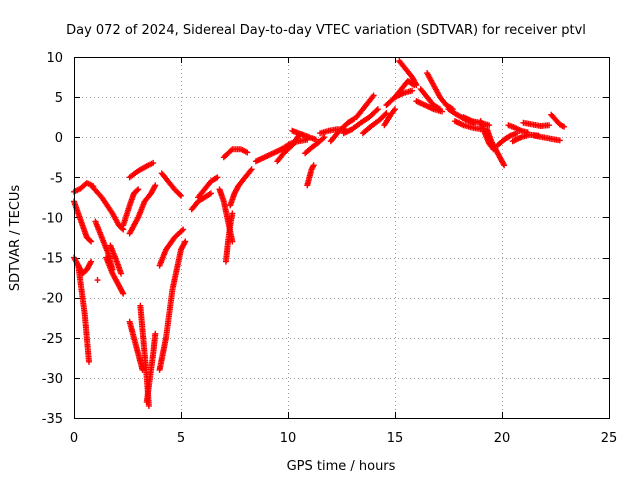 This screenshot has height=480, width=640. Describe the element at coordinates (74, 438) in the screenshot. I see `x-tick-label: 0` at that location.